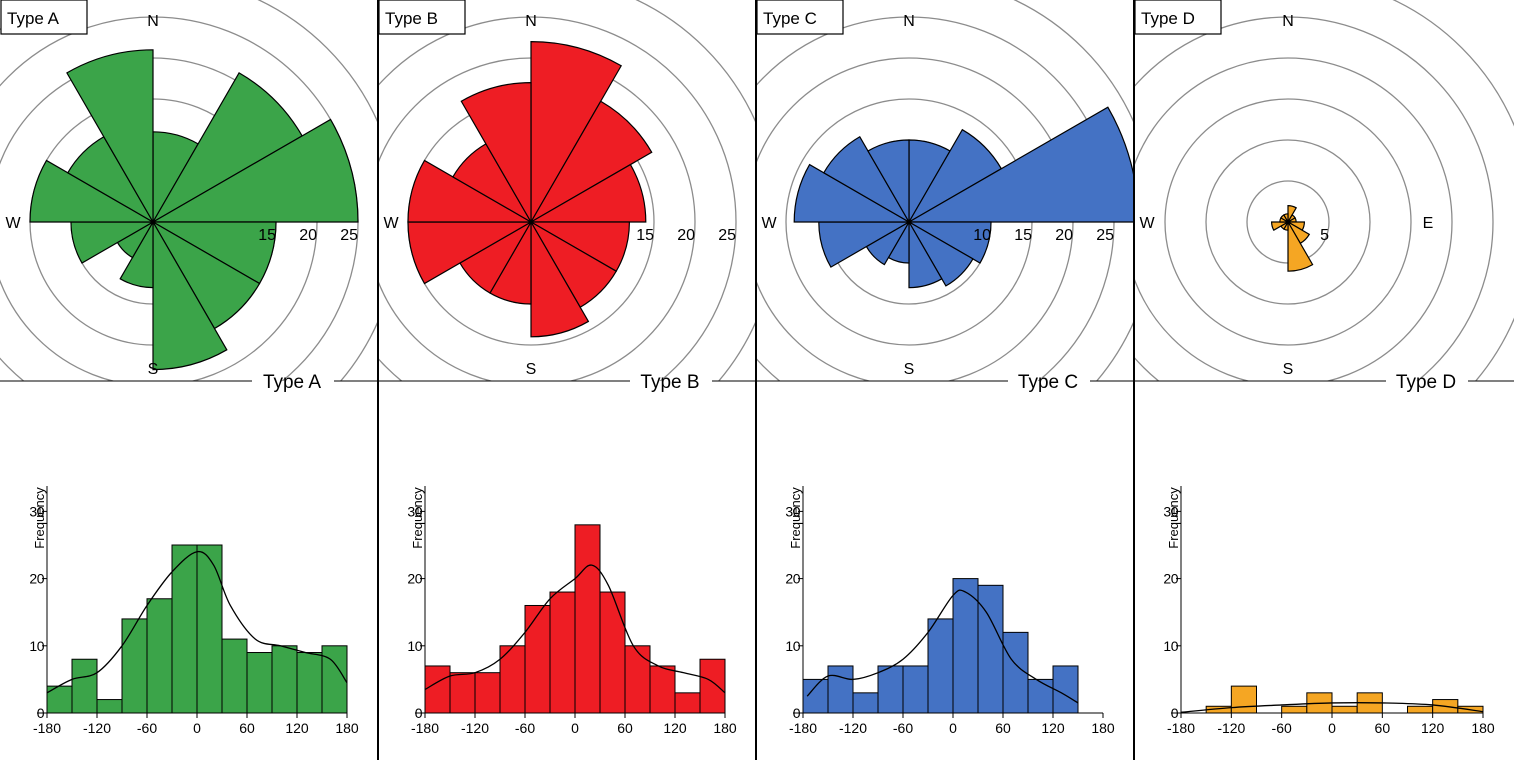  I want to click on section-title: Type B, so click(669, 382).